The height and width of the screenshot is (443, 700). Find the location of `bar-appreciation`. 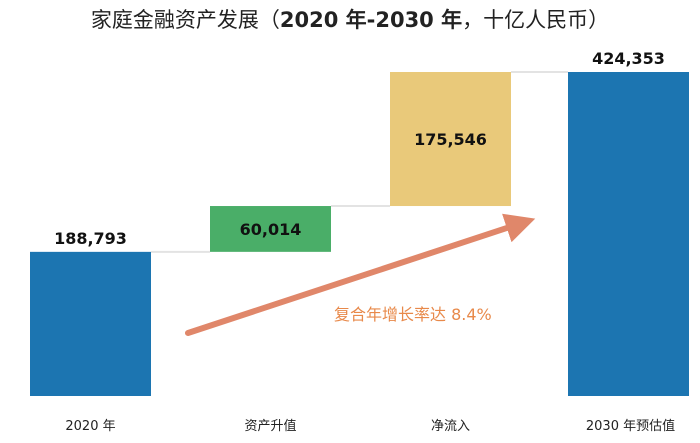

bar-appreciation is located at coordinates (270, 229).